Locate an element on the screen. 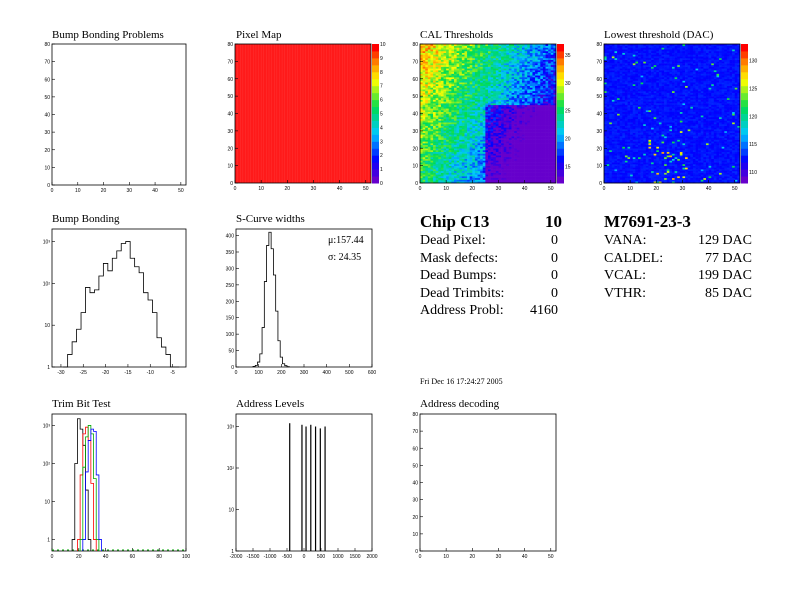 This screenshot has height=612, width=792. x-tick-label: 20 is located at coordinates (288, 189).